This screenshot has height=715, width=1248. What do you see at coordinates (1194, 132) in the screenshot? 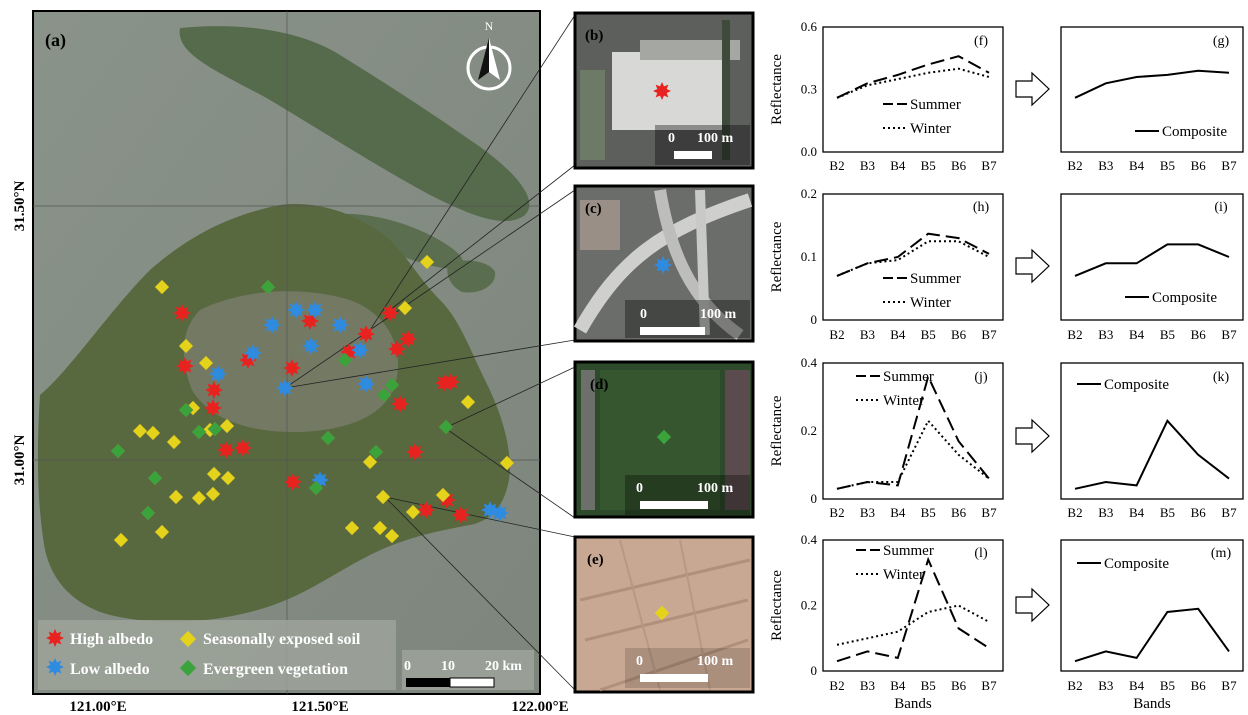
I see `legend-label: Composite` at bounding box center [1194, 132].